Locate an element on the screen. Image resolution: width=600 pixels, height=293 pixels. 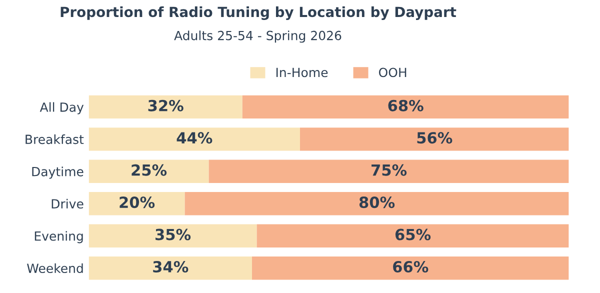
y-tick-label: All Day is located at coordinates (62, 108).